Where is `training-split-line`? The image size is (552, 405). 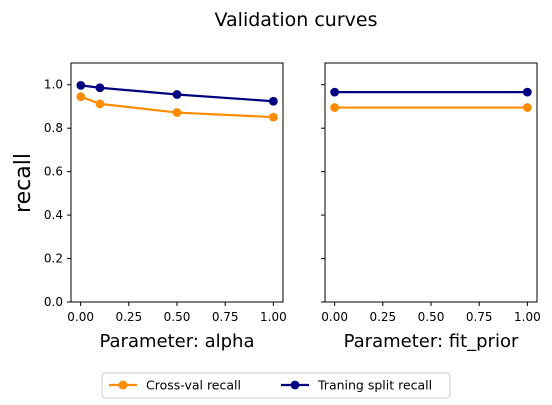 training-split-line is located at coordinates (177, 93).